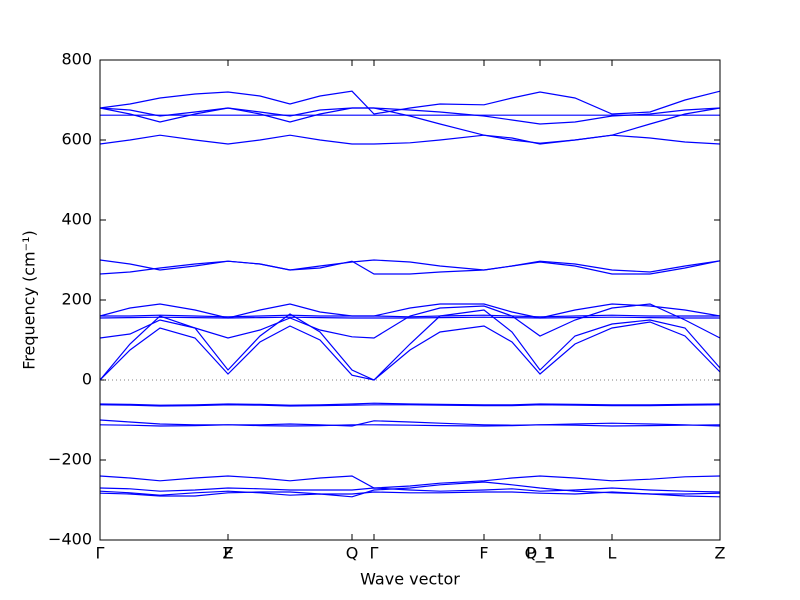 Image resolution: width=800 pixels, height=600 pixels. What do you see at coordinates (612, 553) in the screenshot?
I see `x-tick-label: L` at bounding box center [612, 553].